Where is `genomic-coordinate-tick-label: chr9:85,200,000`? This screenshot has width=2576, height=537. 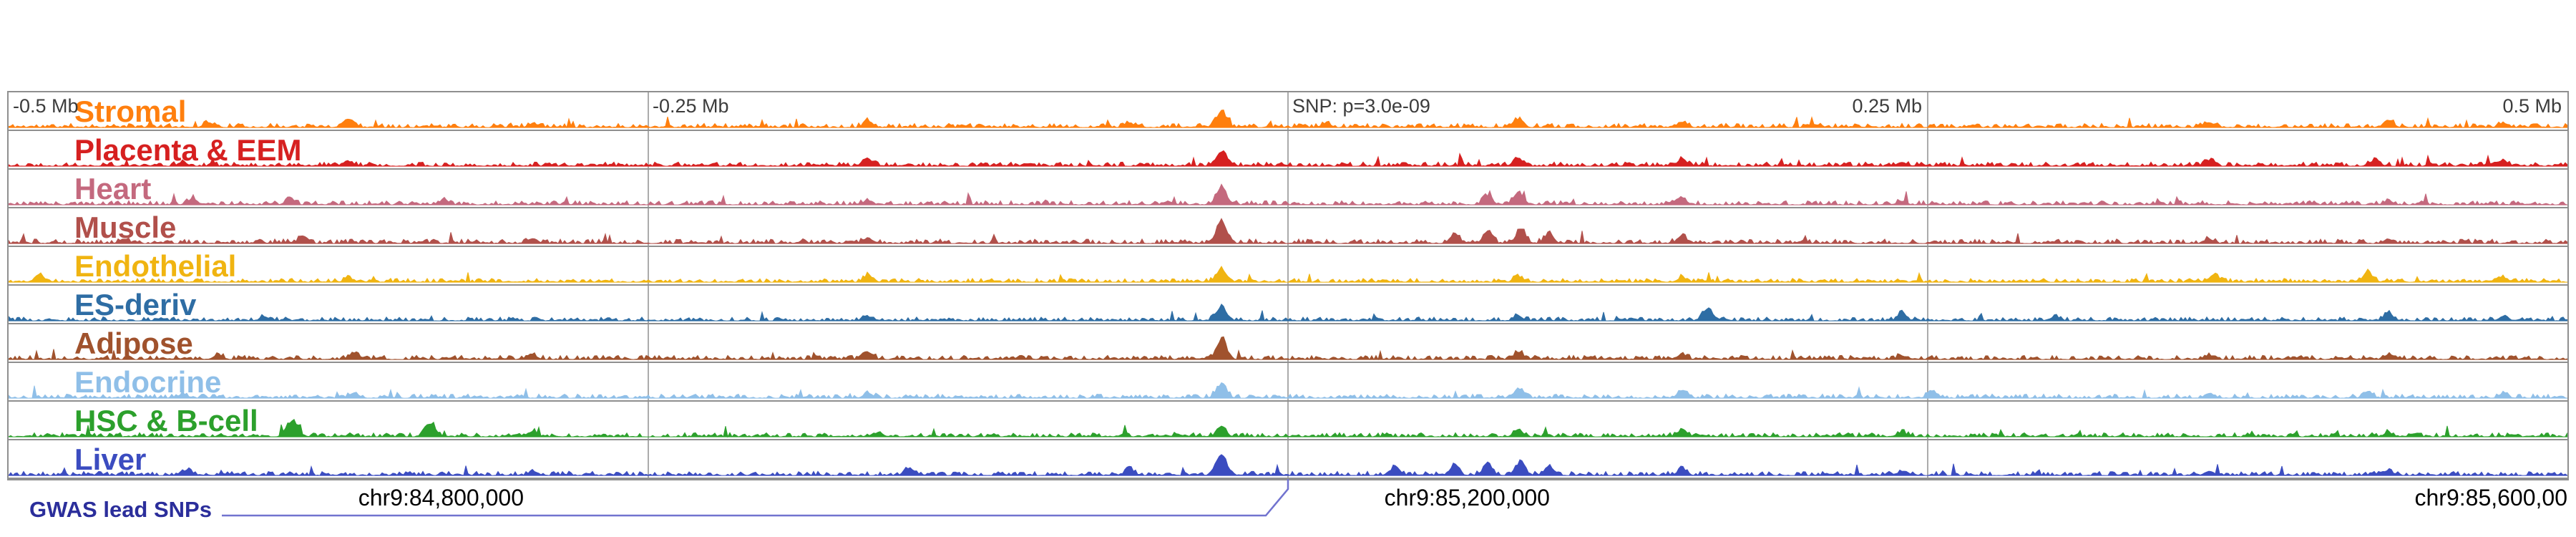
genomic-coordinate-tick-label: chr9:85,200,000 is located at coordinates (1467, 498).